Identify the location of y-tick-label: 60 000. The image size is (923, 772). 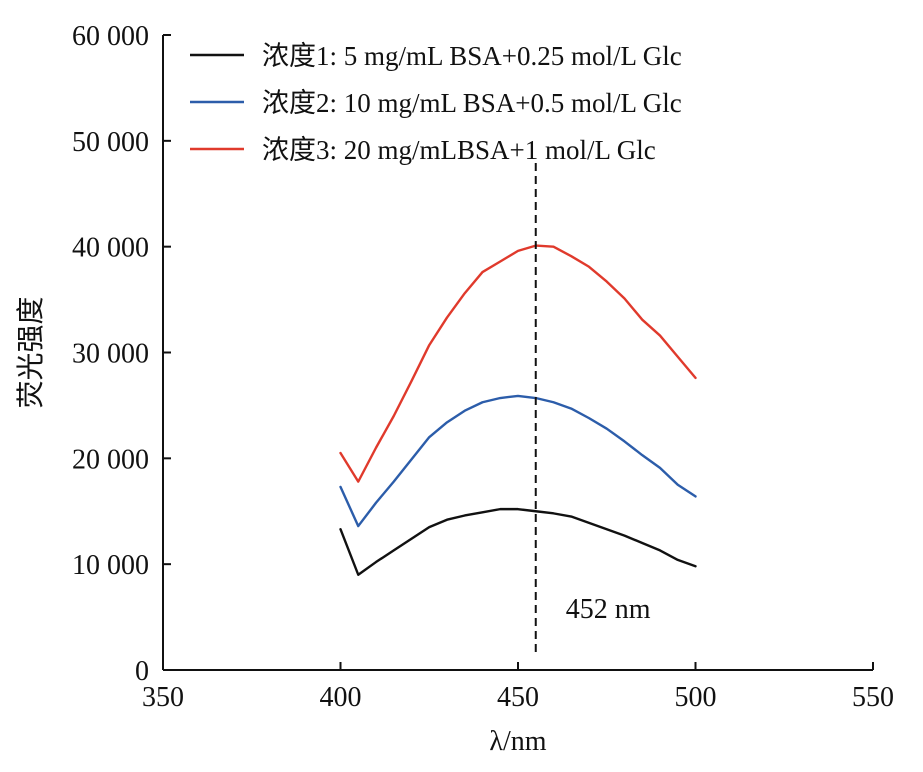
(110, 36).